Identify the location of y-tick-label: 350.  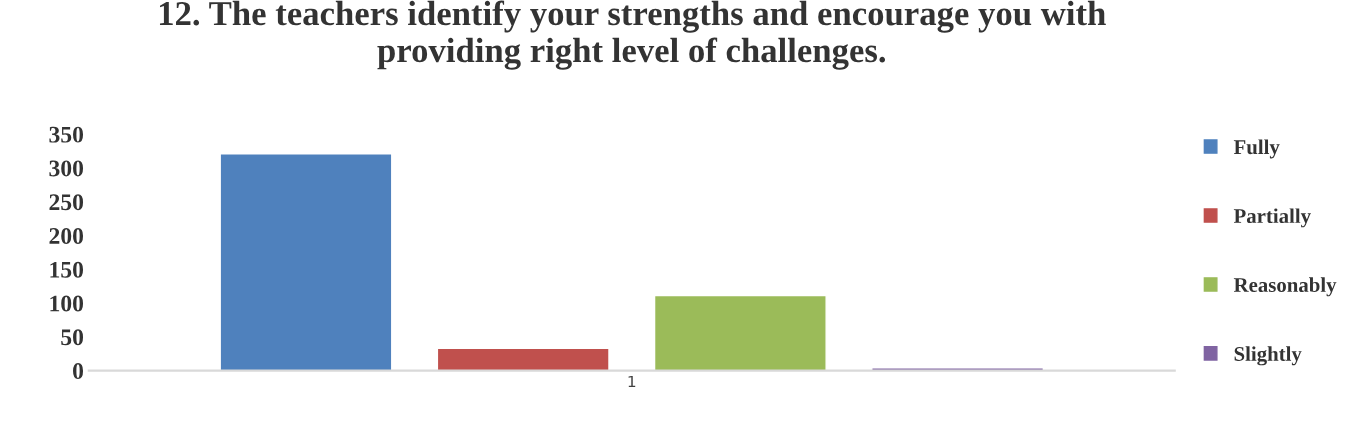
(66, 134).